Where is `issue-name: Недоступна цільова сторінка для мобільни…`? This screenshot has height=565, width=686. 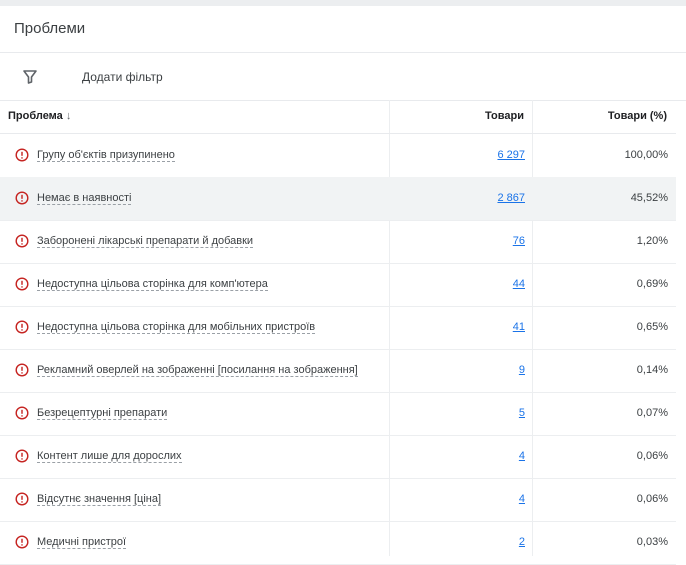 issue-name: Недоступна цільова сторінка для мобільни… is located at coordinates (176, 327).